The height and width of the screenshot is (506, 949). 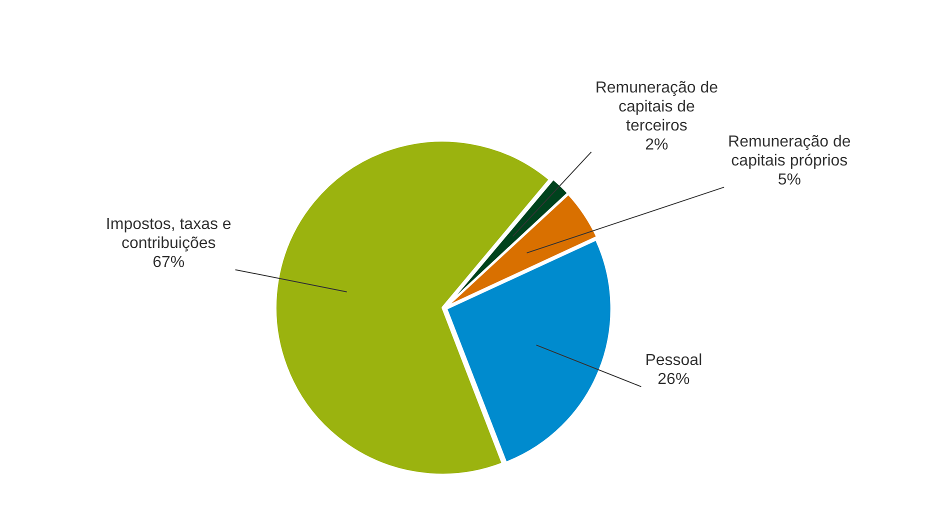 I want to click on slice-label: Impostos, taxas e contribuições, so click(x=169, y=234).